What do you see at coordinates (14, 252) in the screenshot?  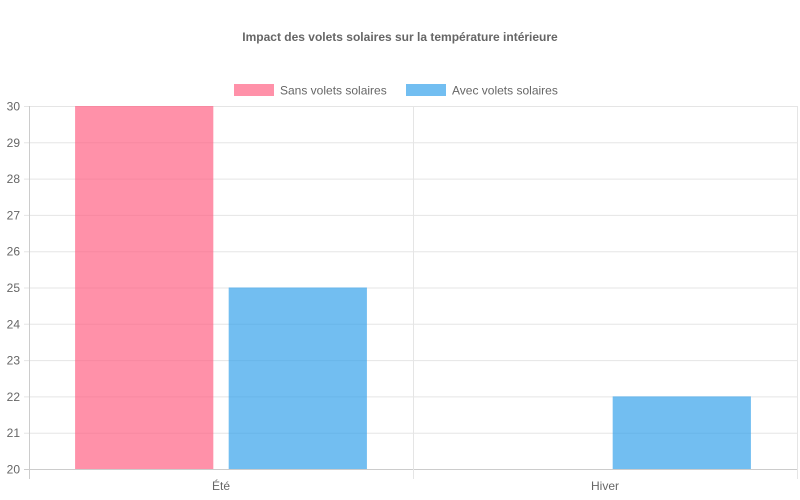 I see `y-tick-label: 26` at bounding box center [14, 252].